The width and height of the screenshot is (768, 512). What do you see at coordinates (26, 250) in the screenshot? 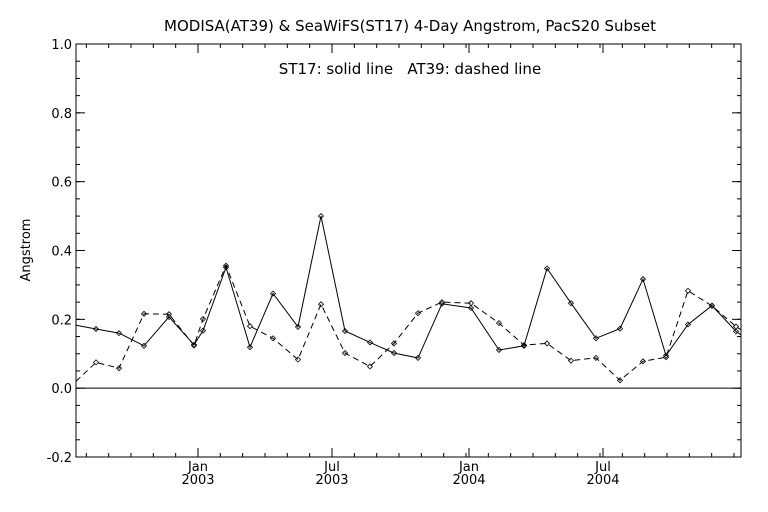
I see `y-axis-label: Angstrom` at bounding box center [26, 250].